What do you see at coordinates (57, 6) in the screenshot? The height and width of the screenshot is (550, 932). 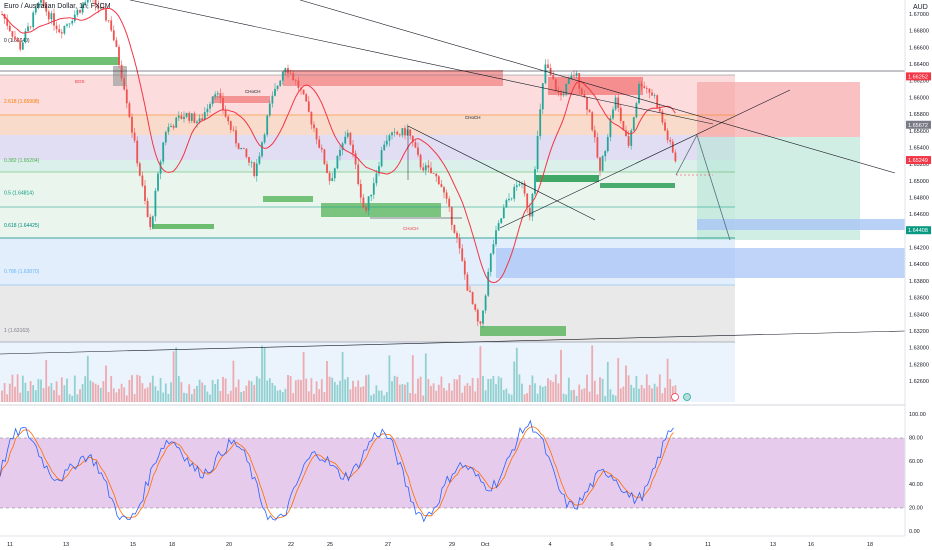 I see `symbol-title: Euro / Australian Dollar, 1h, FXCM` at bounding box center [57, 6].